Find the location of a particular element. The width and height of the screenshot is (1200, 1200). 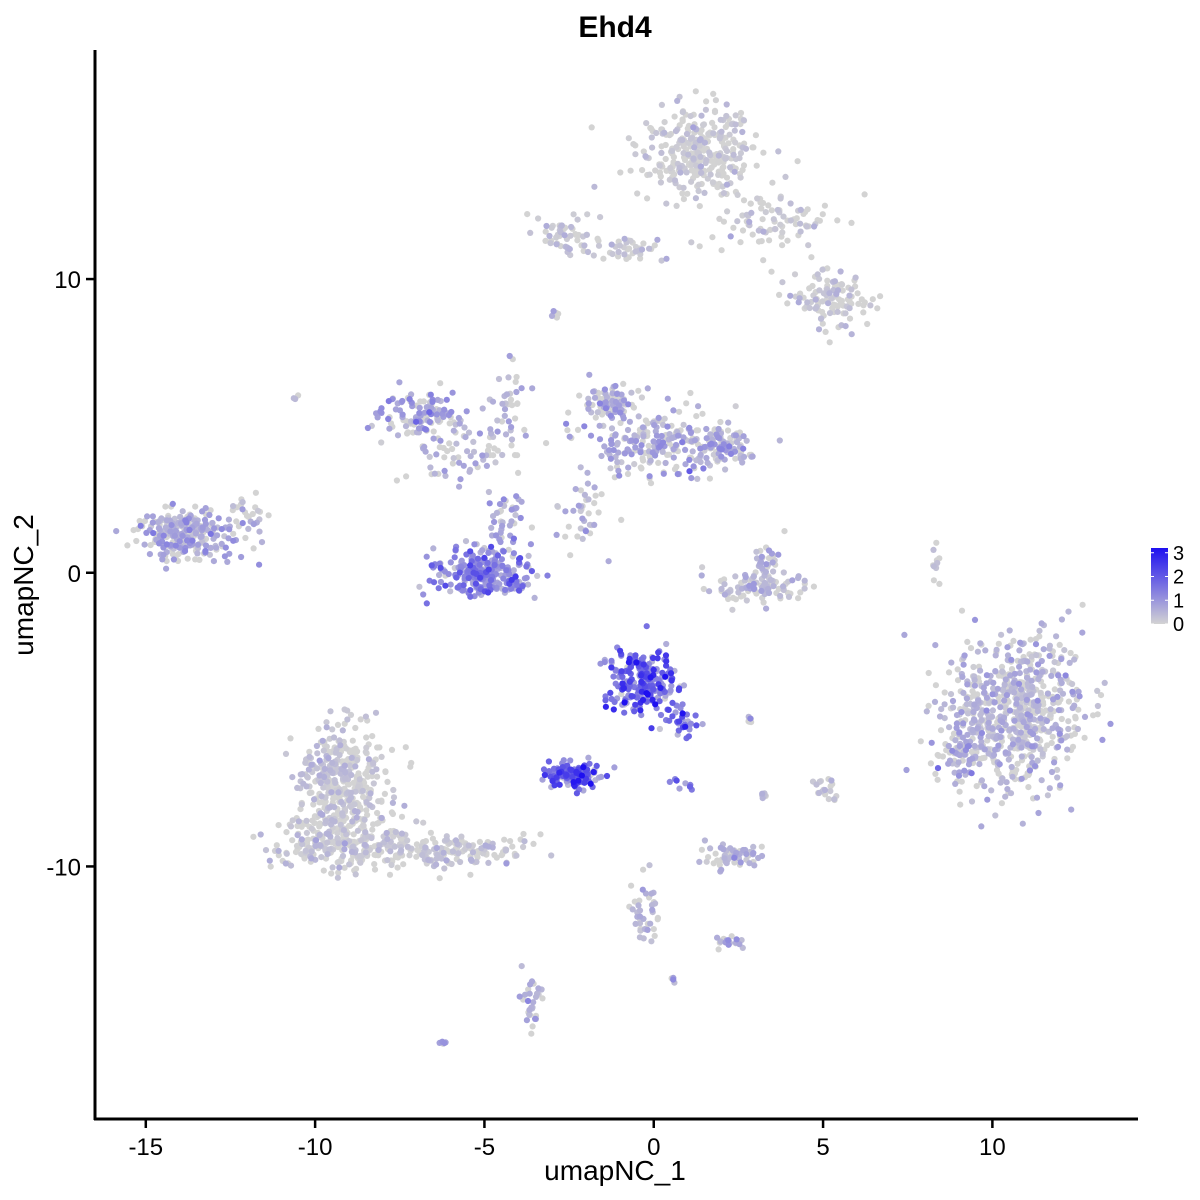

x-tick-label: -15 is located at coordinates (145, 1147).